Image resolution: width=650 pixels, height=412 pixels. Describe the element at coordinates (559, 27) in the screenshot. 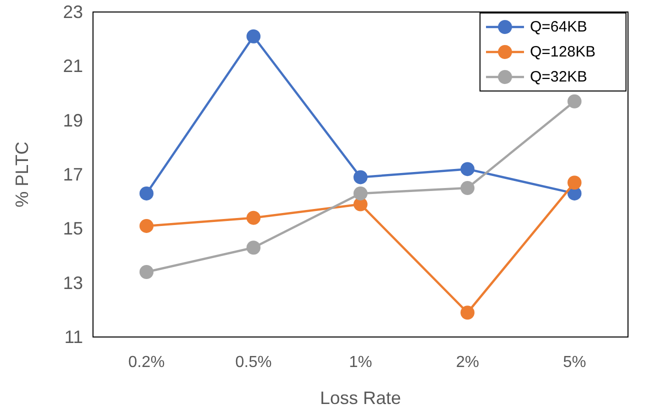

I see `legend-label: Q=64KB` at that location.